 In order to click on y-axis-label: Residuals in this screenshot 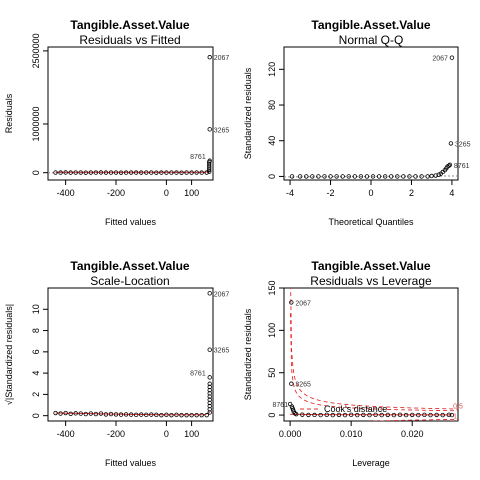, I will do `click(9, 113)`.